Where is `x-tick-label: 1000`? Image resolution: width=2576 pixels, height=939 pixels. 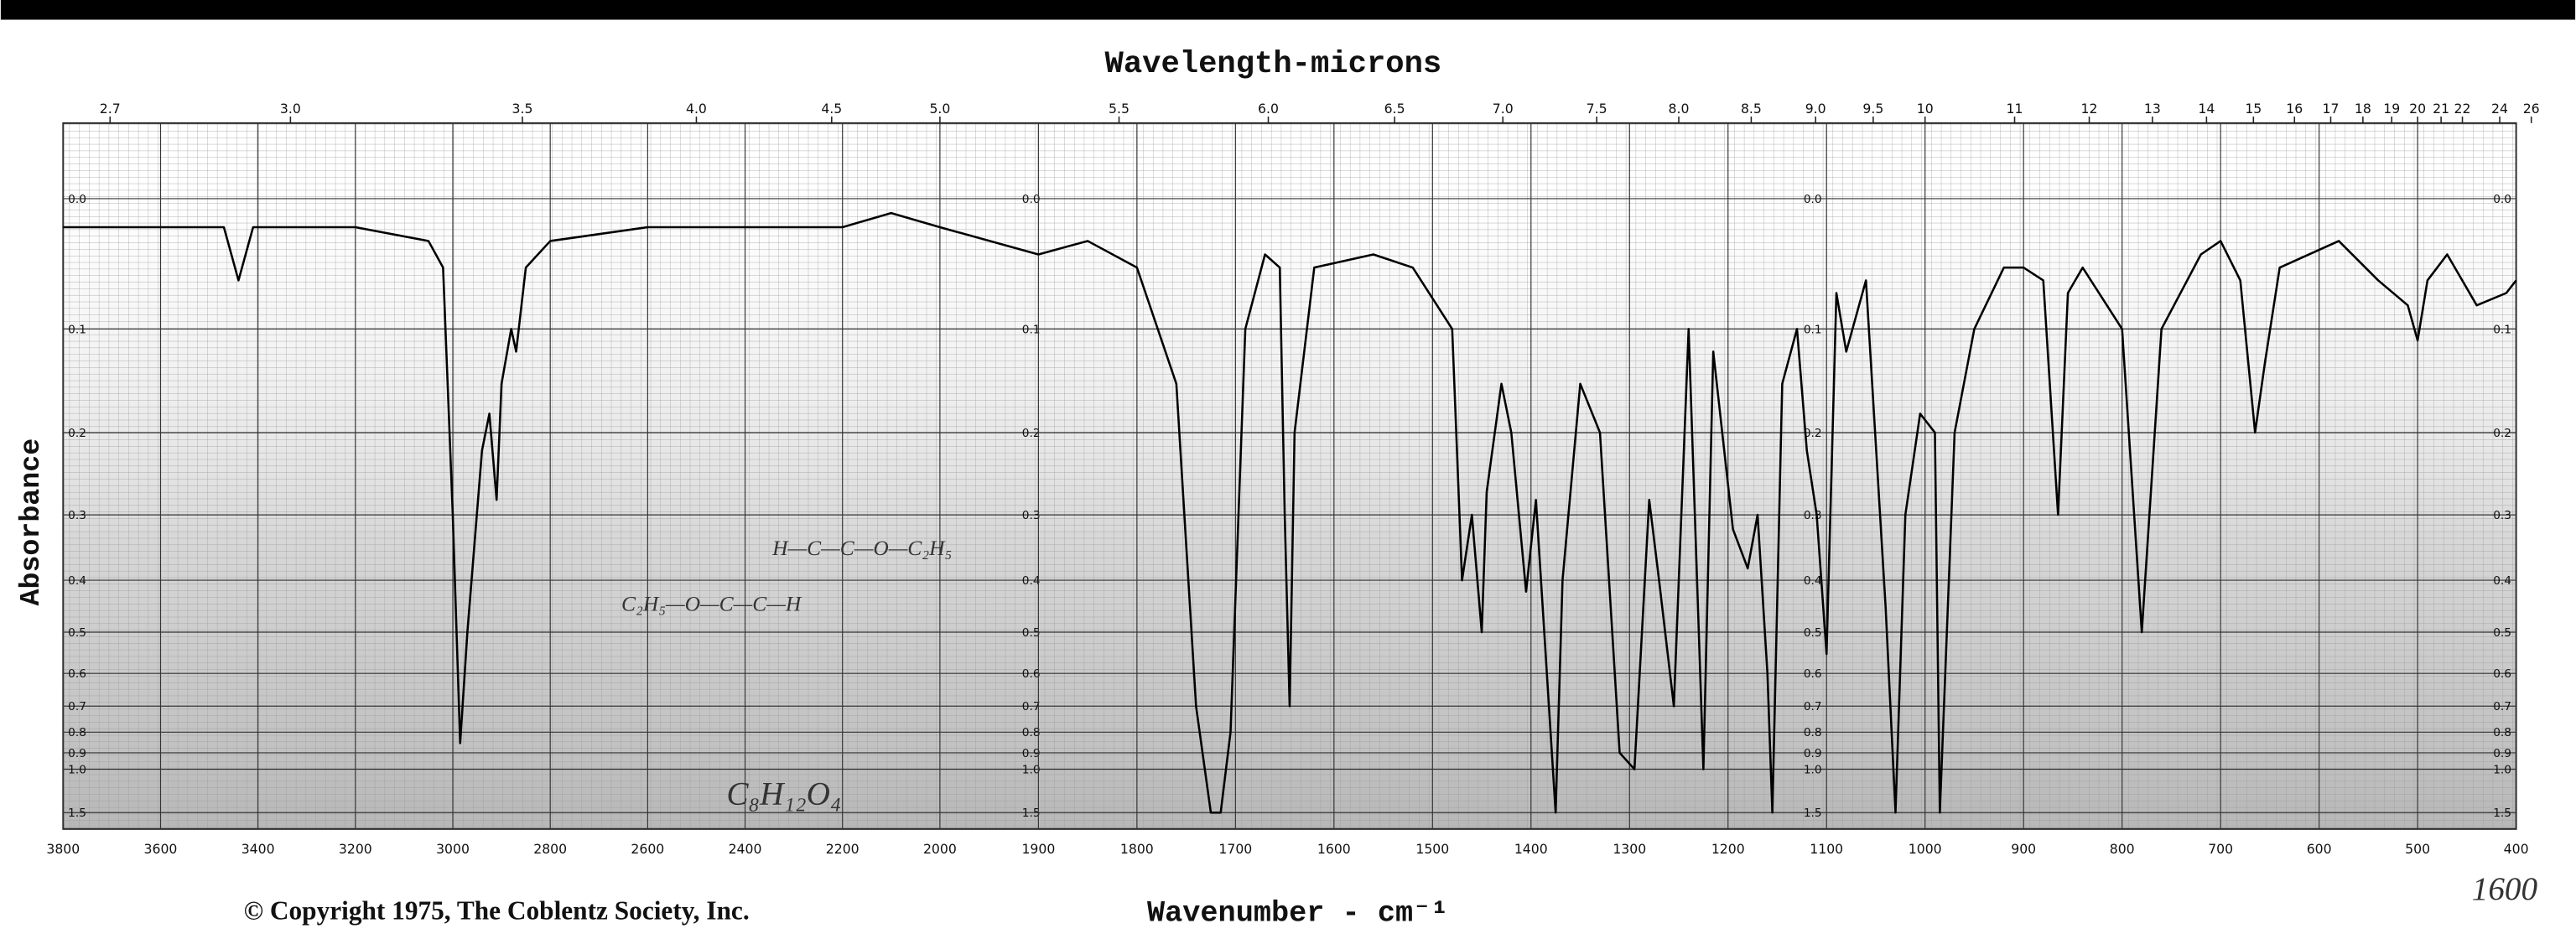
x-tick-label: 1000 is located at coordinates (1925, 849).